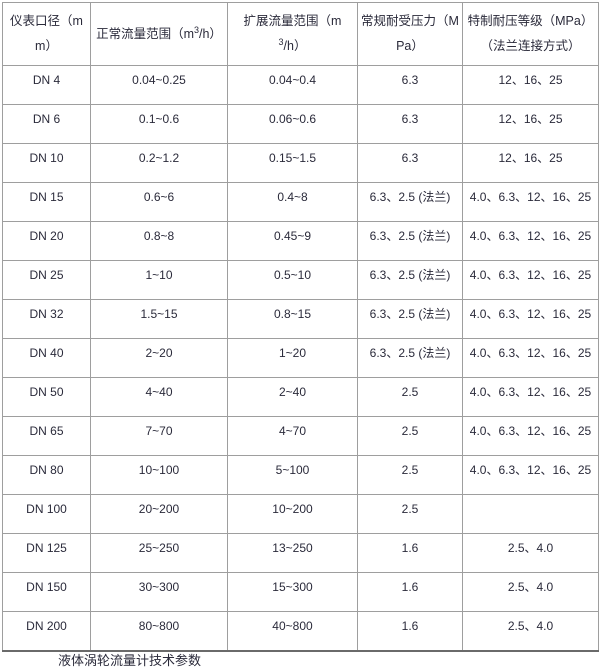  I want to click on table-row: DN 50 4~40 2~40 2.5 4.0、6.3、12、16、25, so click(300, 397).